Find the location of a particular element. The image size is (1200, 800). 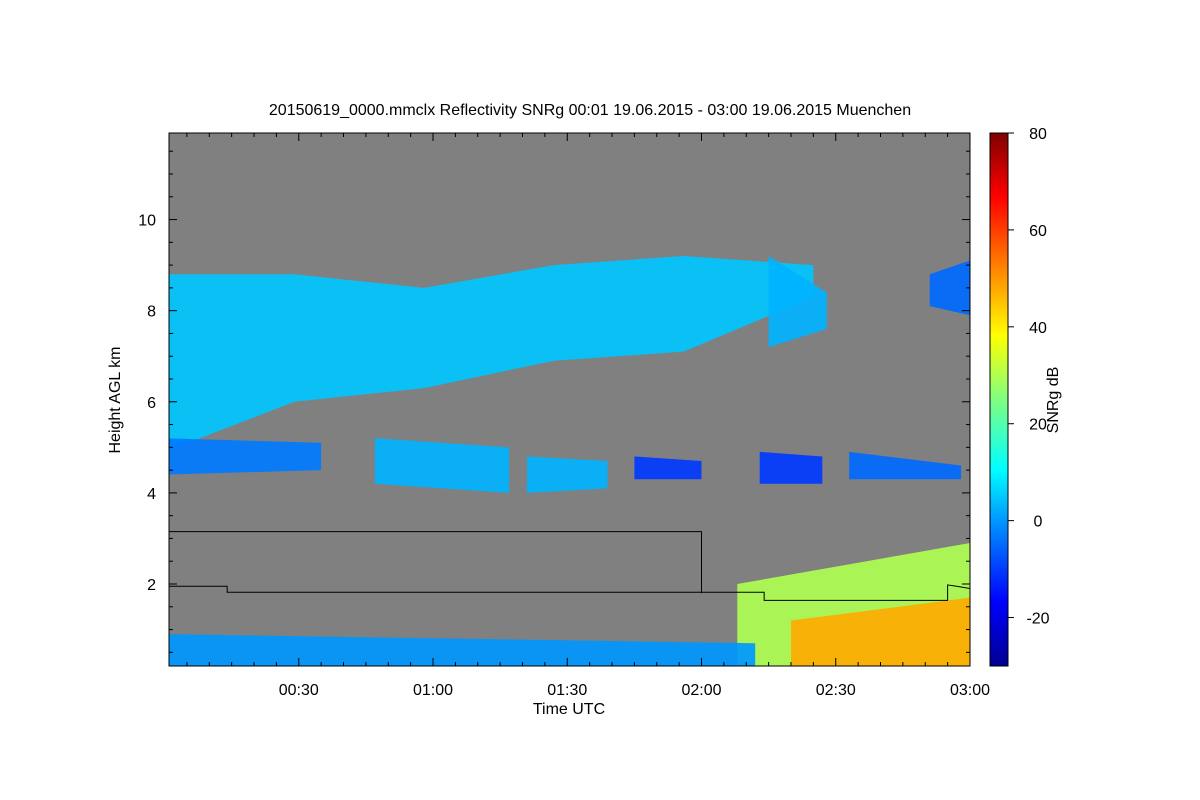

x-axis-label: Time UTC is located at coordinates (569, 709).